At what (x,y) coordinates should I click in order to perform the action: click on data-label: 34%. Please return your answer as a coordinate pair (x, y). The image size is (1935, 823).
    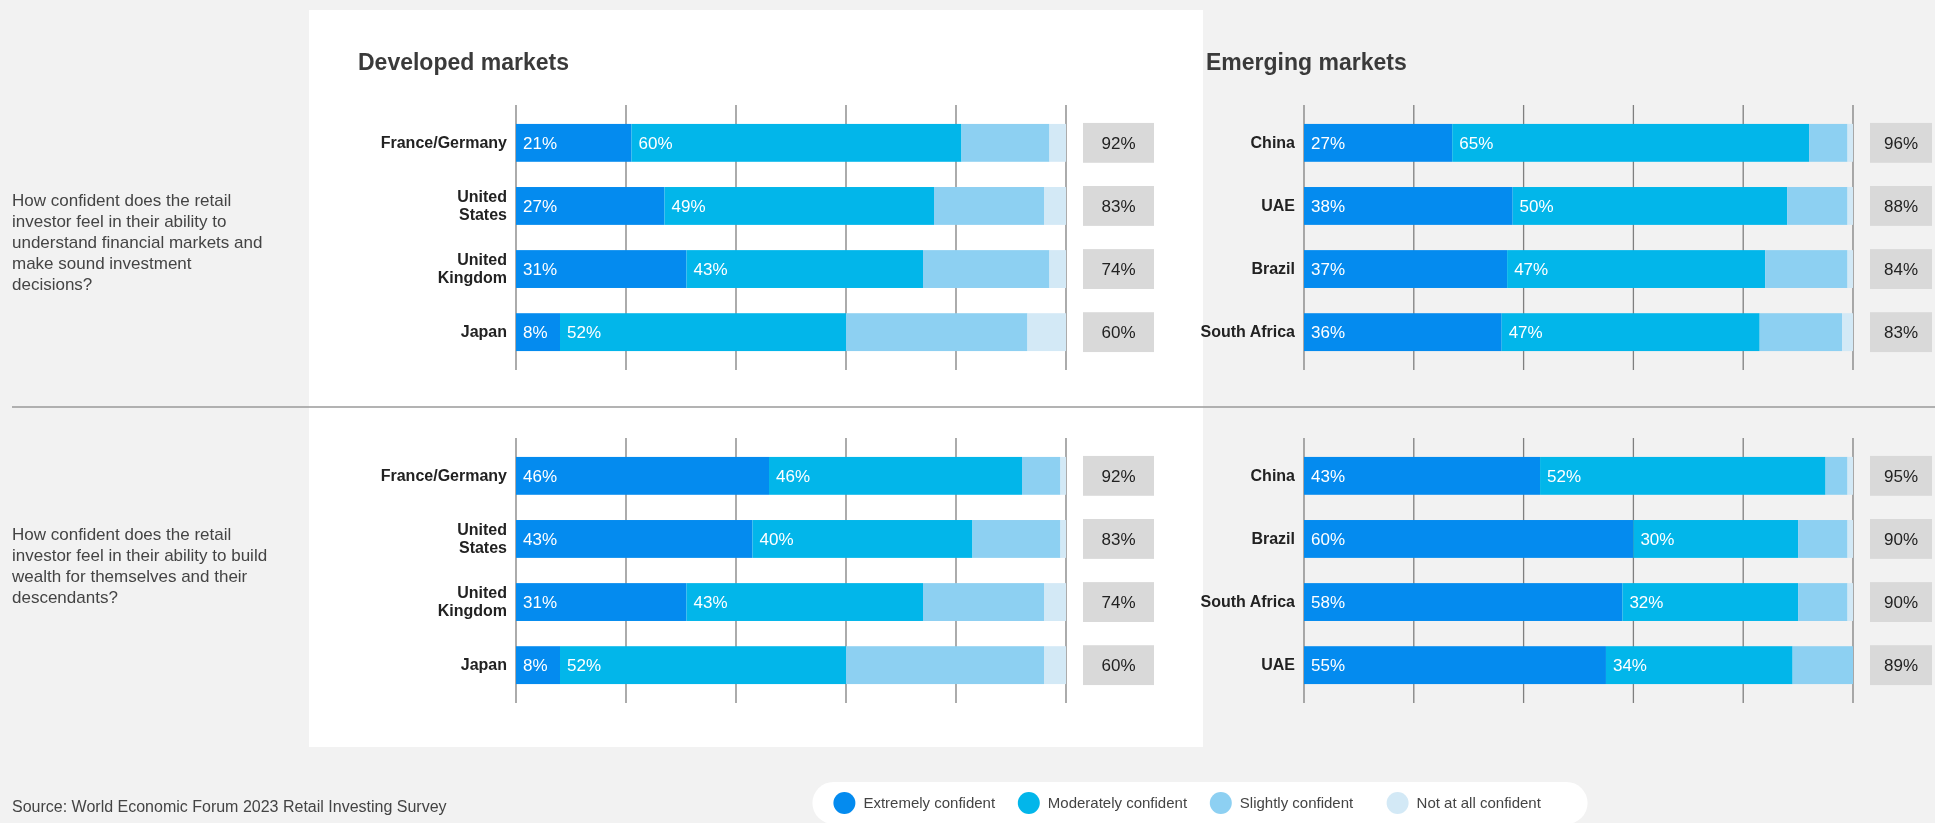
    Looking at the image, I should click on (1629, 666).